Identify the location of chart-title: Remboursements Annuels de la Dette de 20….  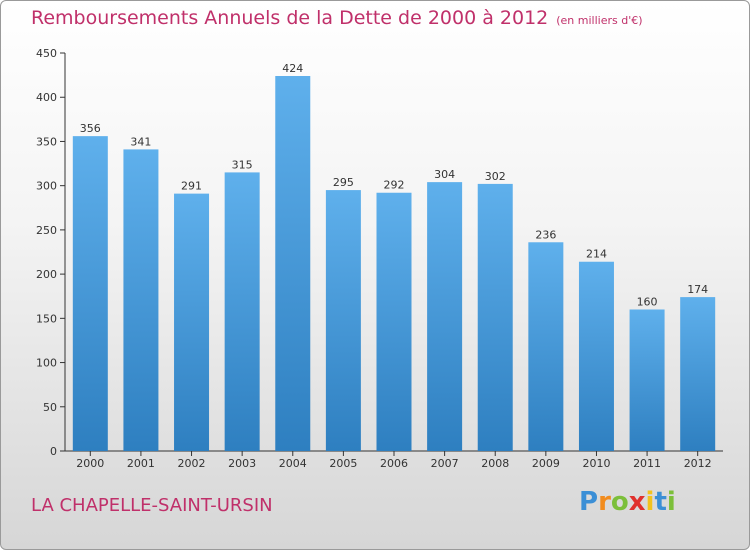
(290, 18).